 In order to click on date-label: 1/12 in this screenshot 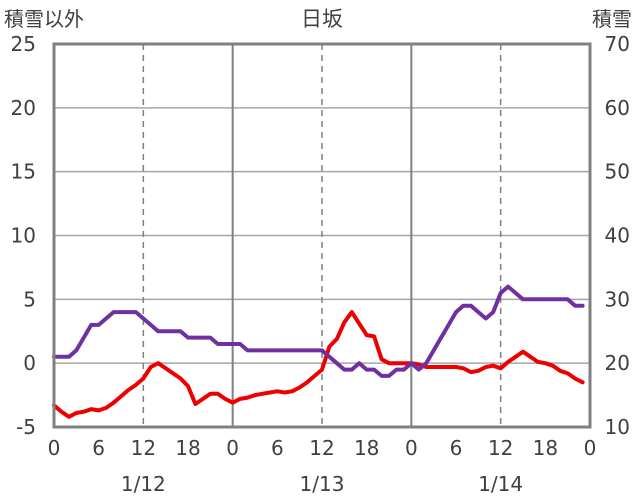, I will do `click(143, 484)`.